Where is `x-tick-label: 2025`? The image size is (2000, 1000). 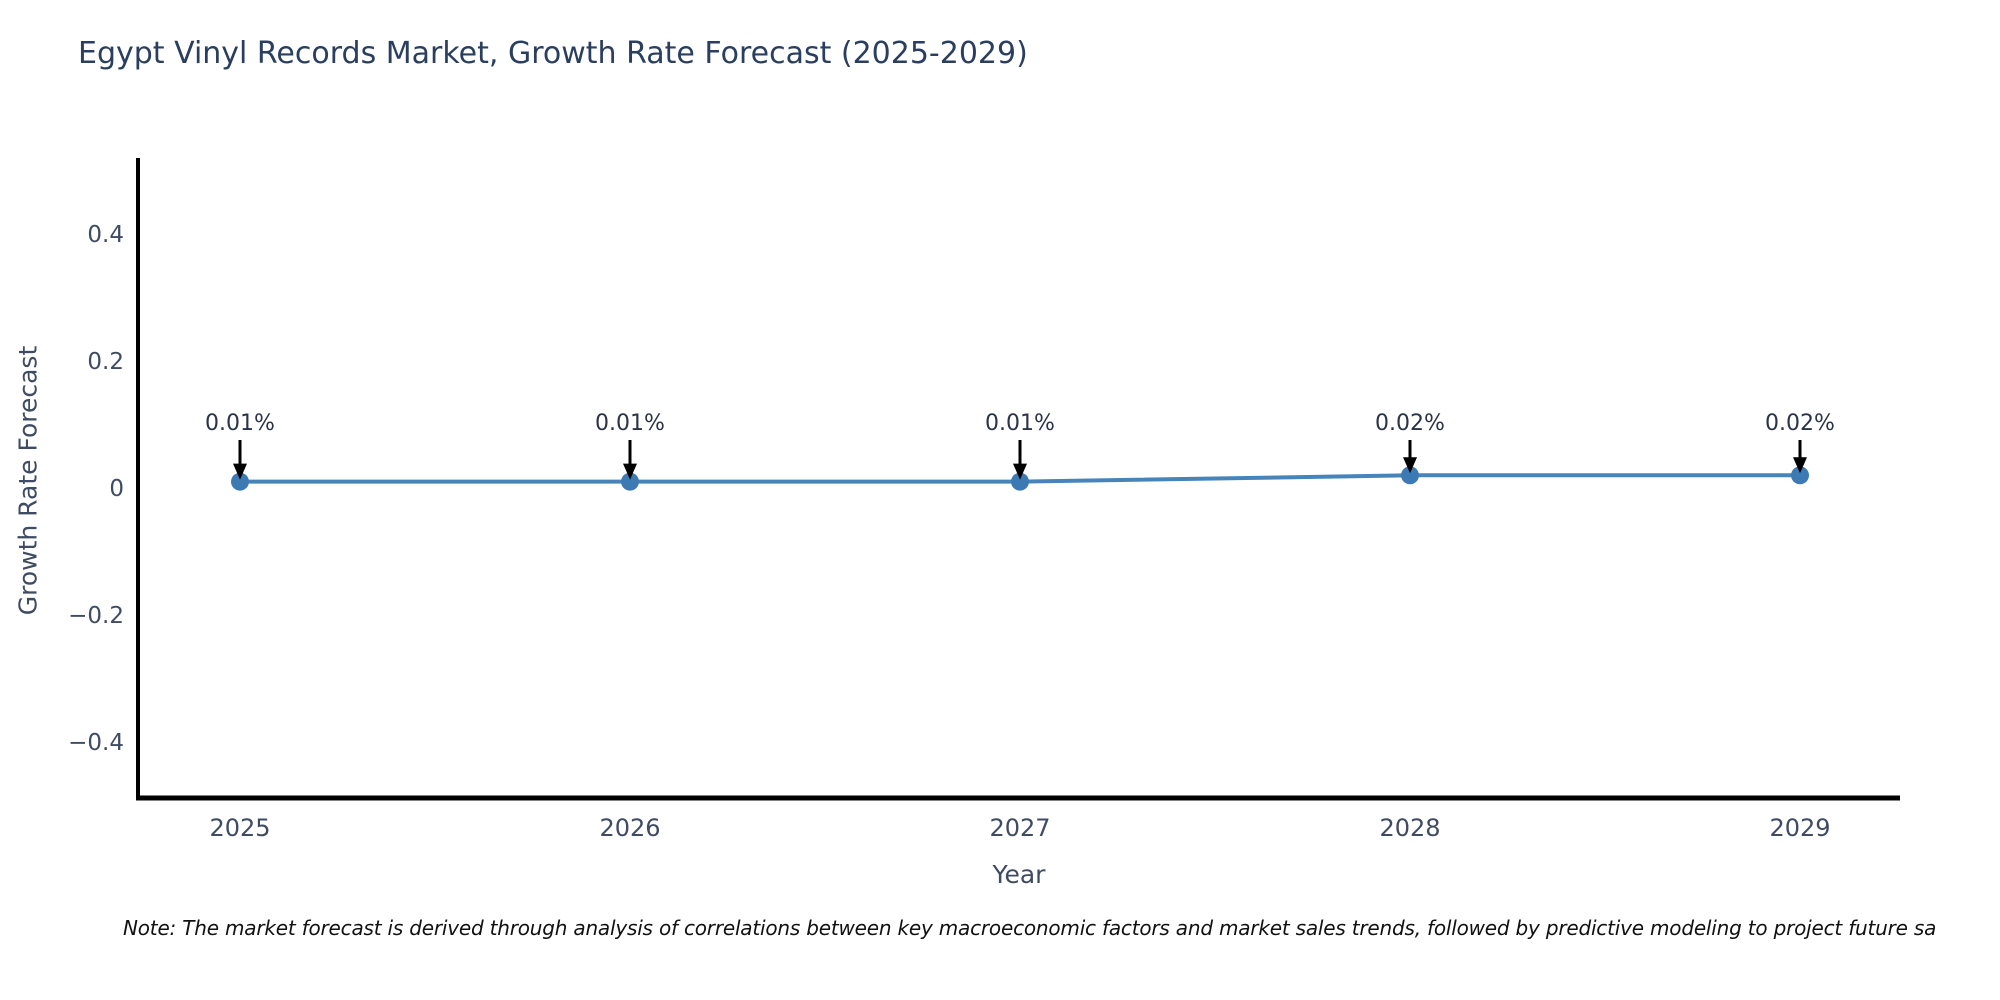 x-tick-label: 2025 is located at coordinates (239, 828).